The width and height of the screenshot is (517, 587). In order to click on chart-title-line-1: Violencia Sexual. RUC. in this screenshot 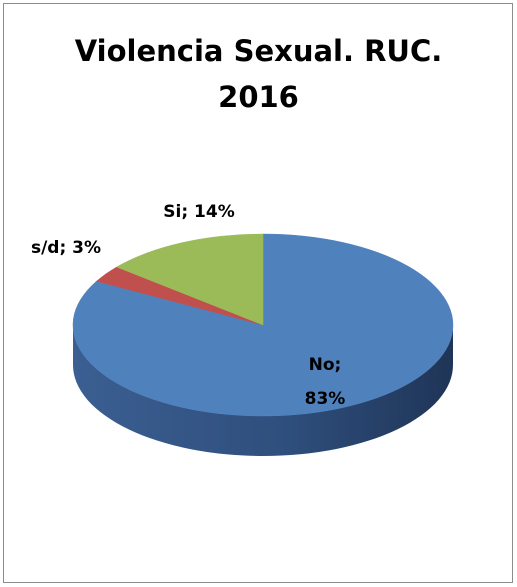, I will do `click(258, 51)`.